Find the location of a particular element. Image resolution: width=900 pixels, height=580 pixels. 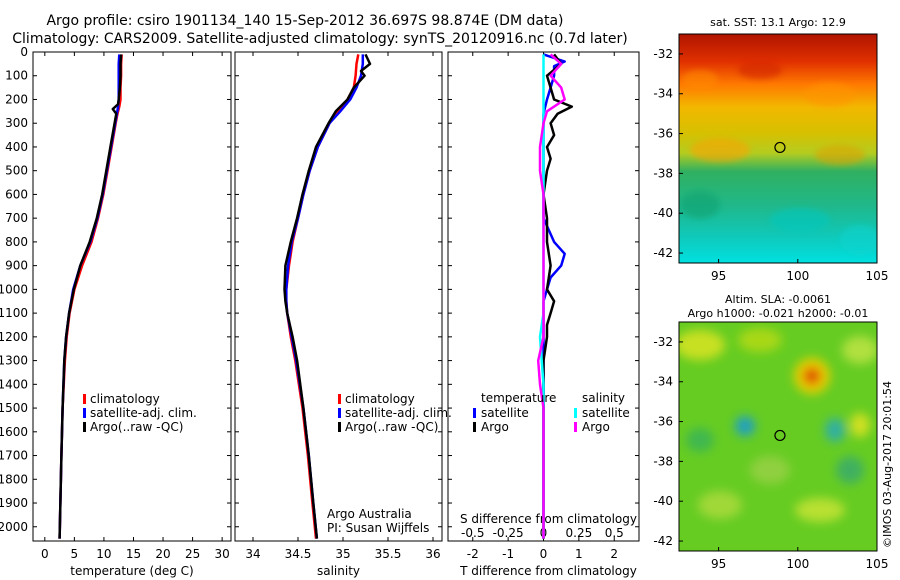

sal-xtick-label: 35.5 is located at coordinates (388, 554).